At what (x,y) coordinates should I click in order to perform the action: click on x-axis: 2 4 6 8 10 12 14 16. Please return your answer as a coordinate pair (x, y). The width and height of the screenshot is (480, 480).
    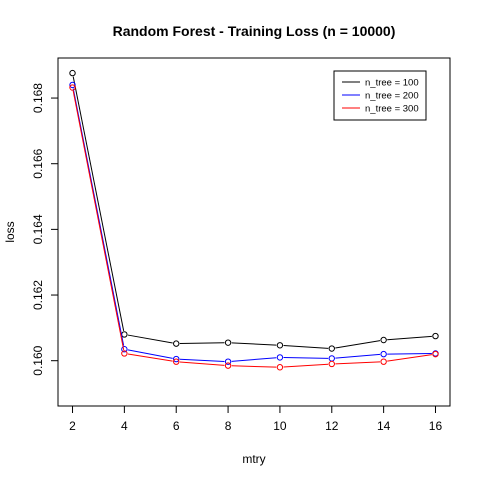
    Looking at the image, I should click on (256, 419).